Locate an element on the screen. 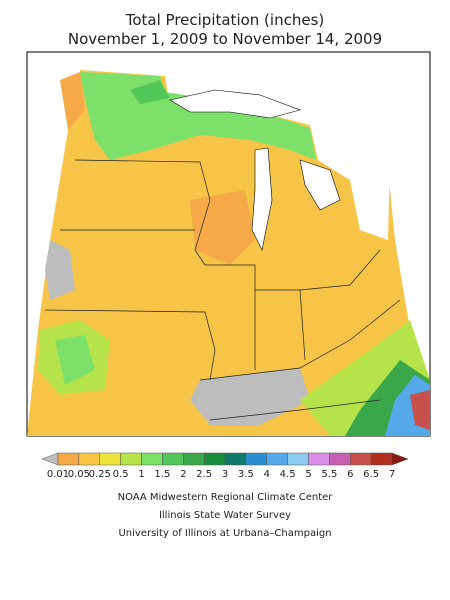  legend-label: 2 is located at coordinates (183, 474).